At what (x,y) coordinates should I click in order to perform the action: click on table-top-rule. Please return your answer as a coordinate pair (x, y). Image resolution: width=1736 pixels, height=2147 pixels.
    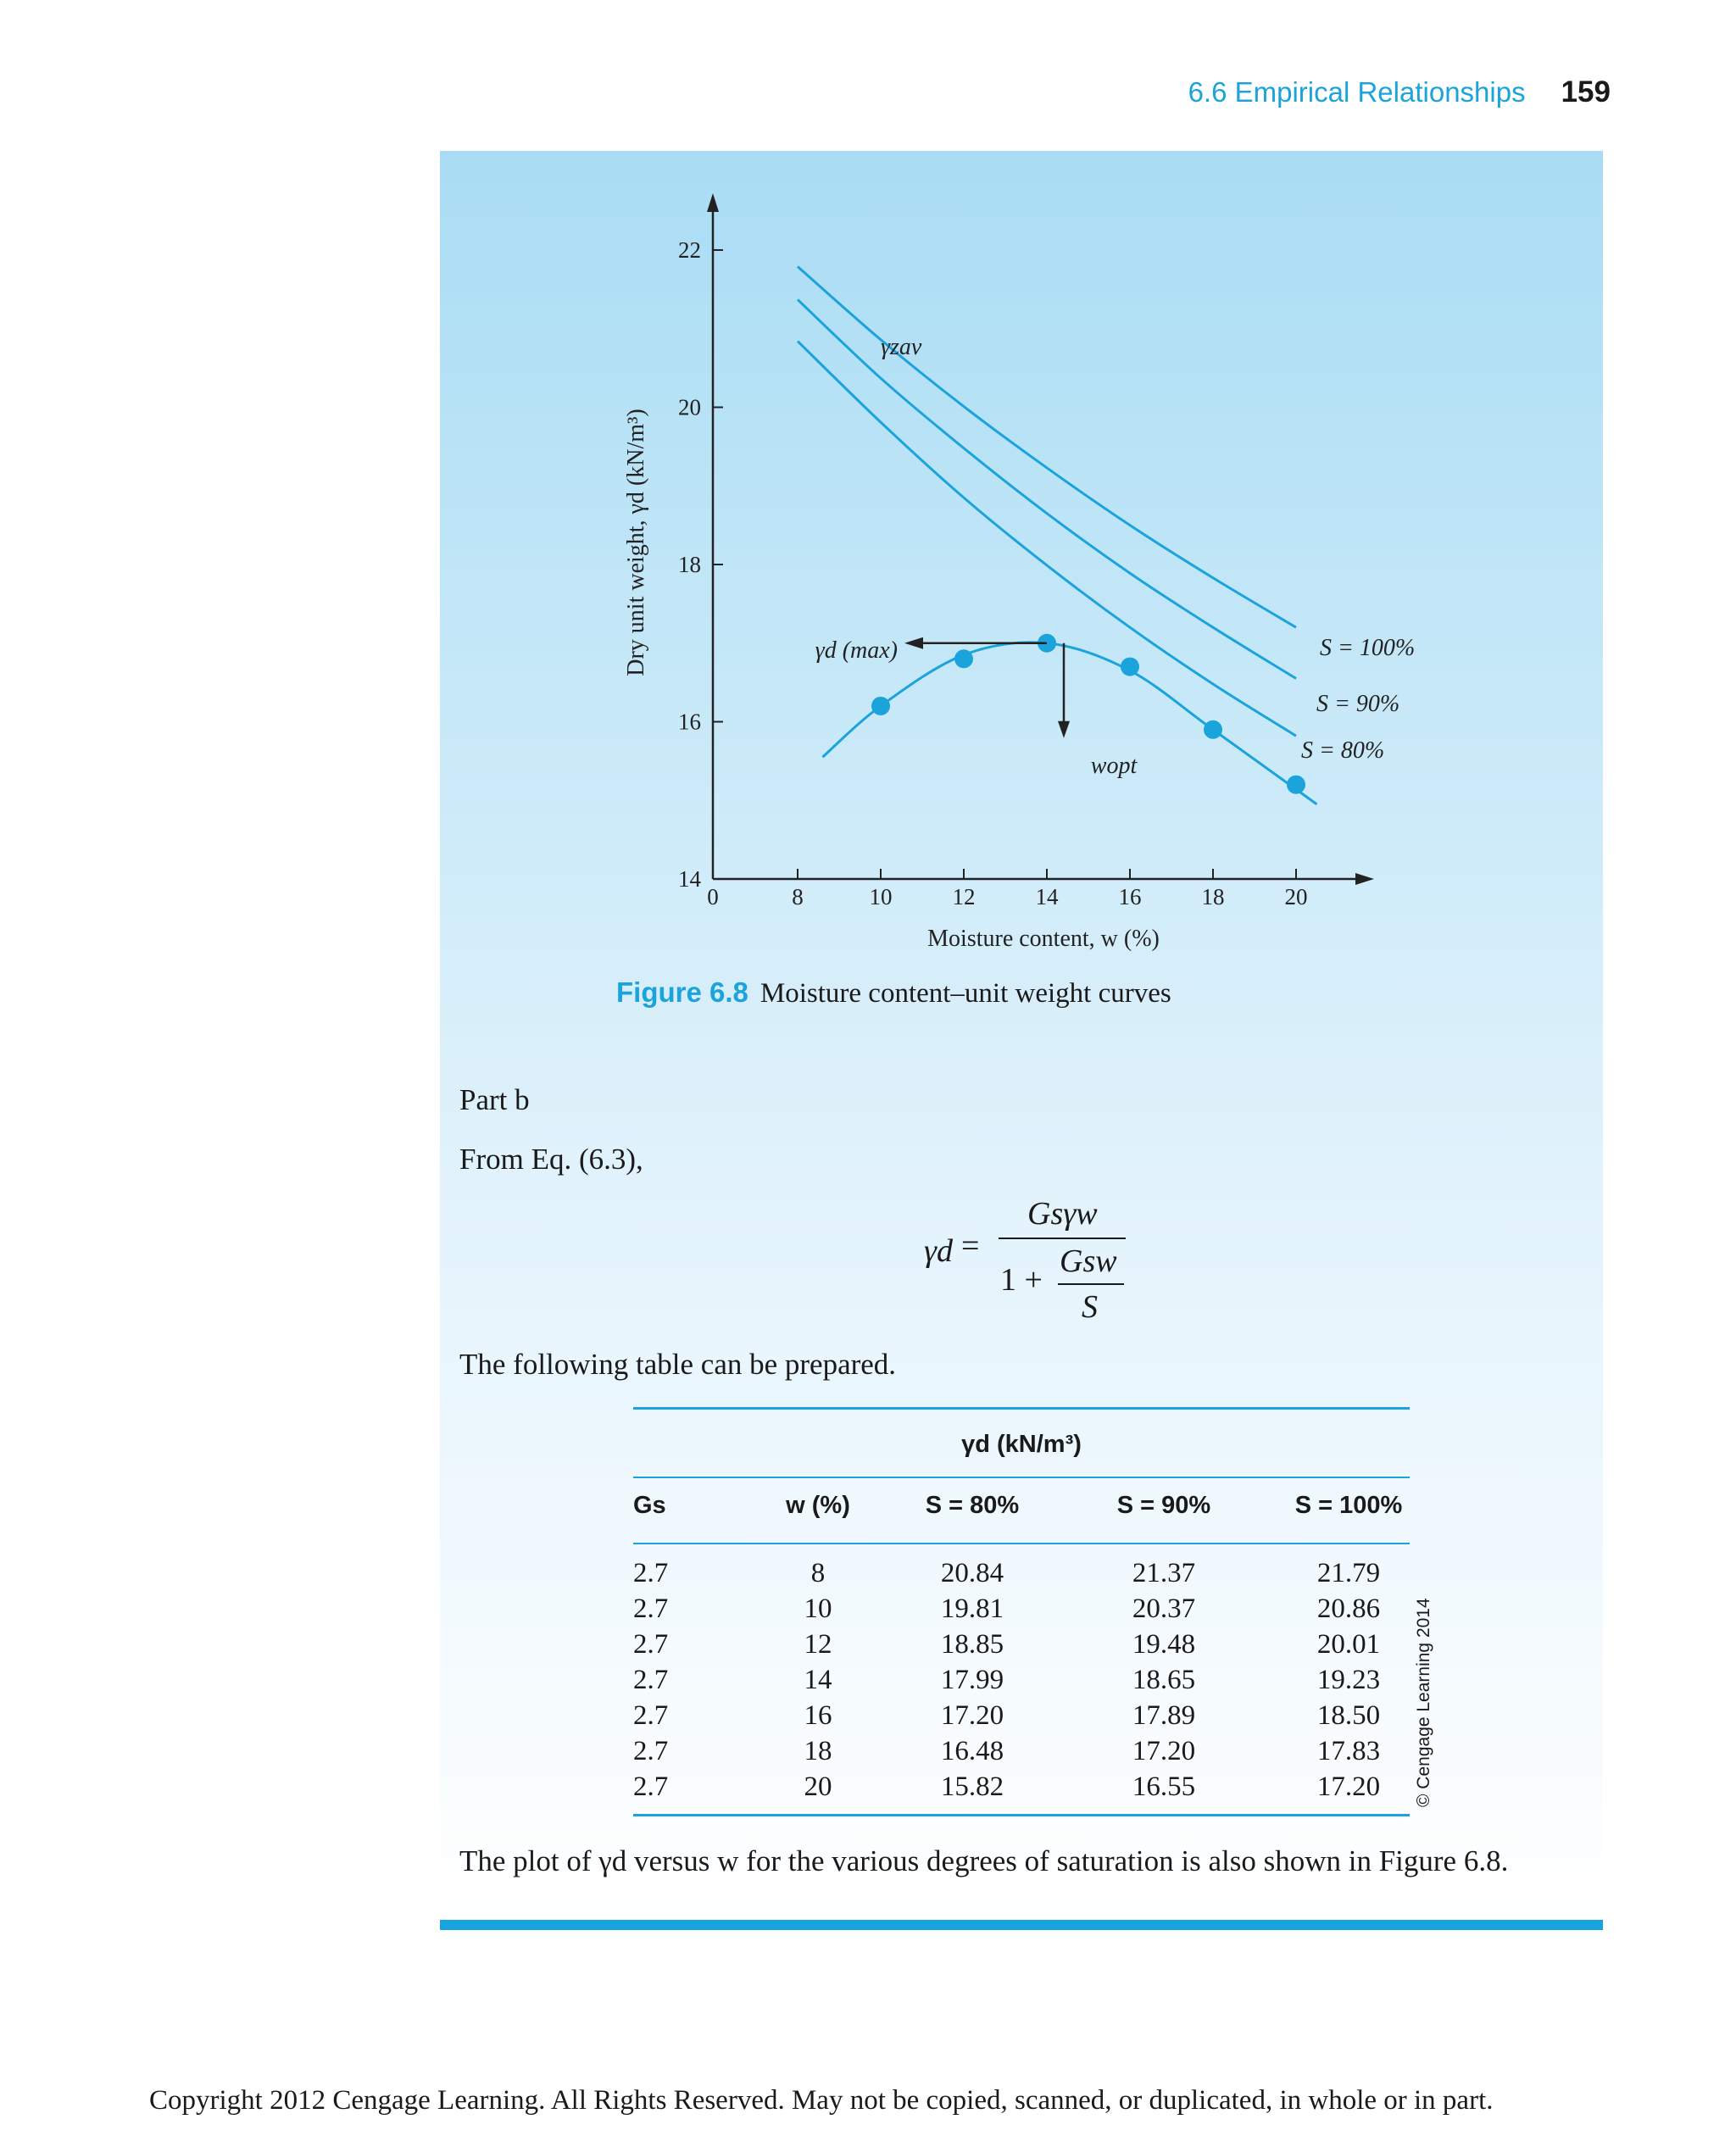
    Looking at the image, I should click on (1022, 1408).